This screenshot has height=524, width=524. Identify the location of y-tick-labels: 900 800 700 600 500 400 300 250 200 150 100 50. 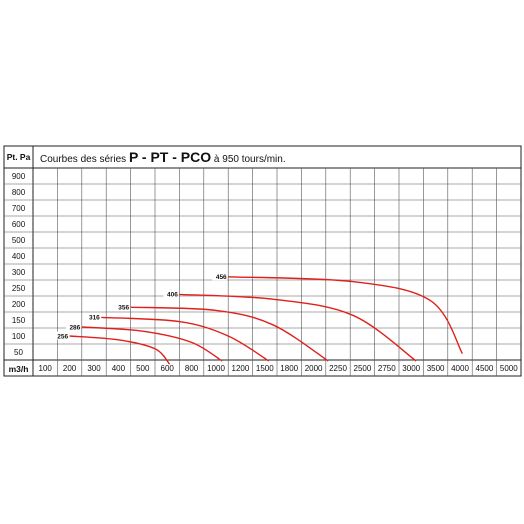
(19, 264).